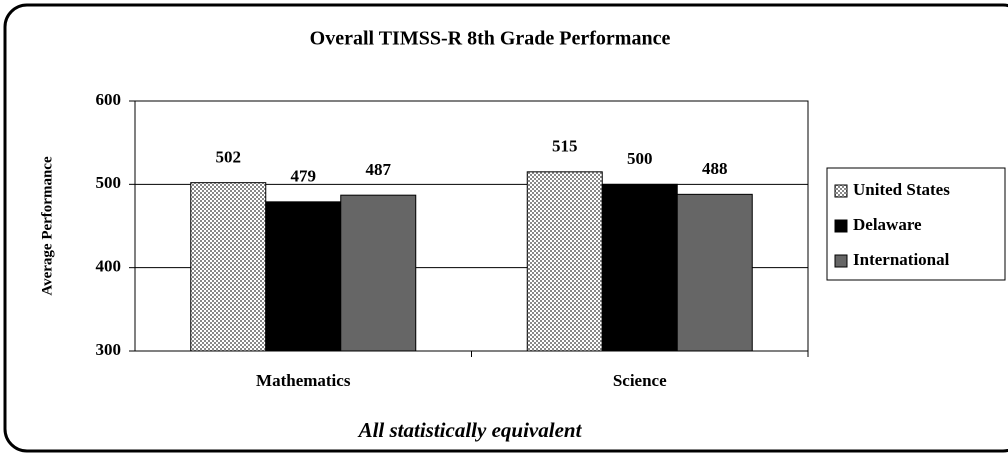  What do you see at coordinates (470, 430) in the screenshot?
I see `annotation: All statistically equivalent` at bounding box center [470, 430].